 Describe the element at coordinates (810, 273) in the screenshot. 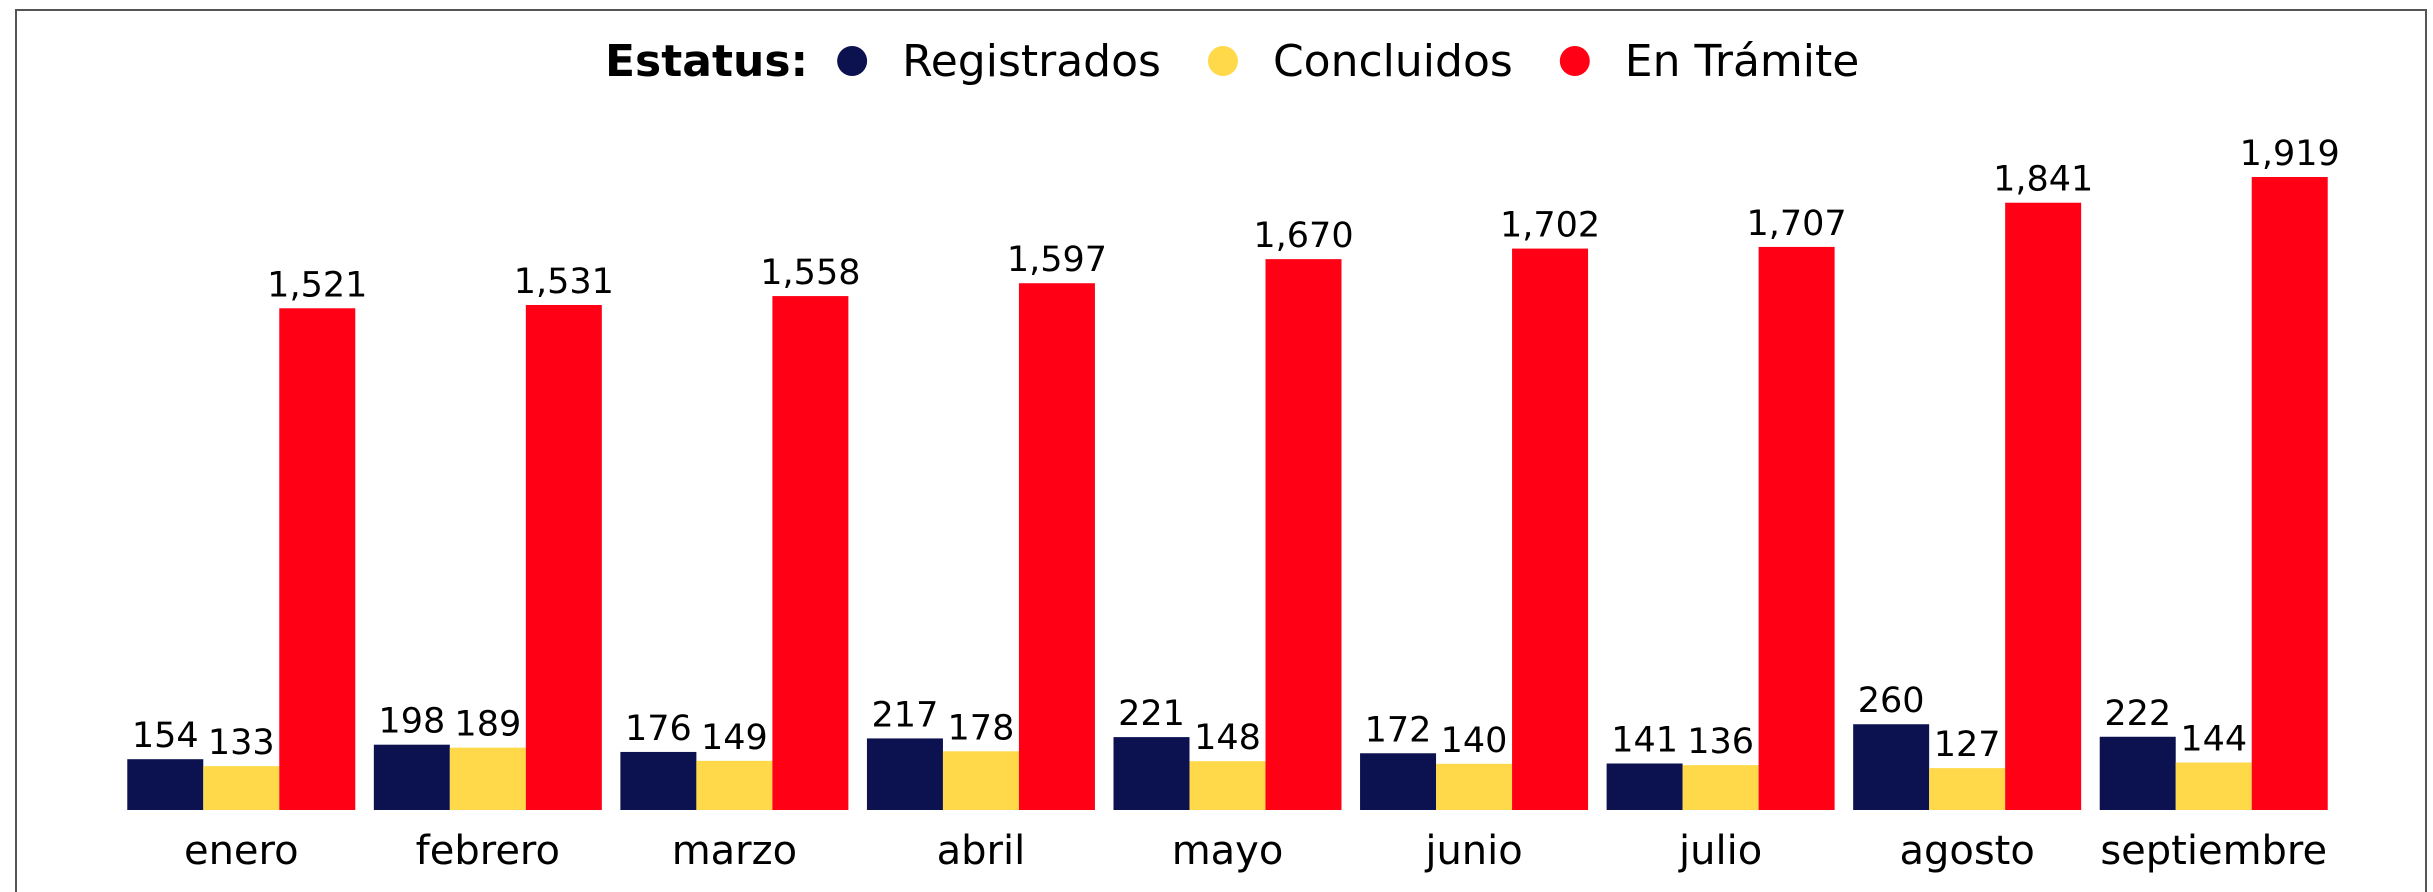

I see `data-label: 1,558` at that location.